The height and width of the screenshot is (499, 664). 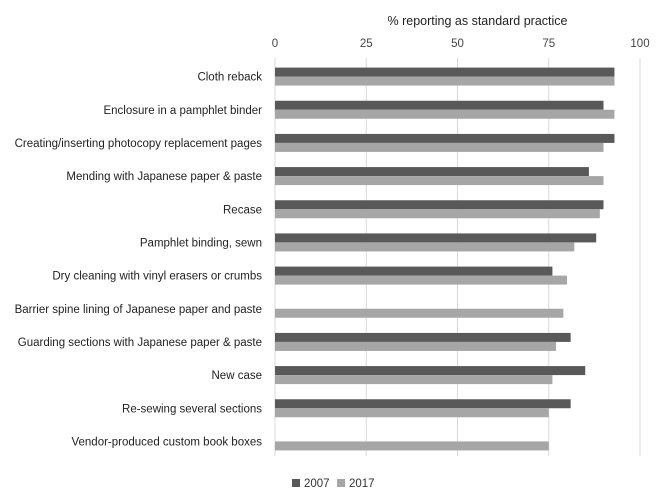 I want to click on x-axis-ticks: 0 25 50 75 100, so click(x=461, y=44).